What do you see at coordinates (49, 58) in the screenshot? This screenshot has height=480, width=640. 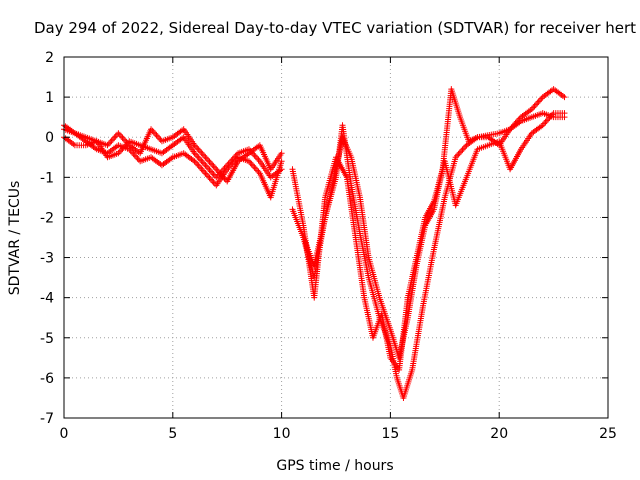 I see `y-tick-label: 2` at bounding box center [49, 58].